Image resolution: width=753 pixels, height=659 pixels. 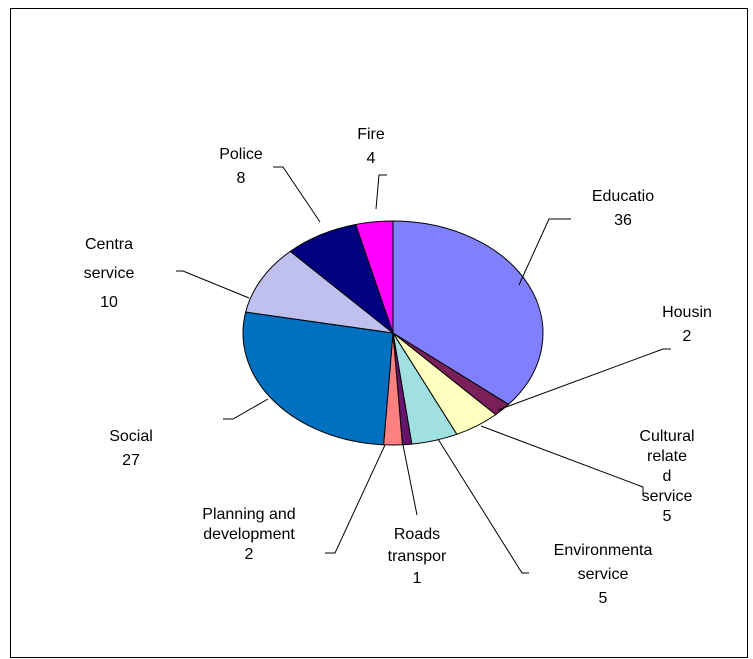 What do you see at coordinates (109, 302) in the screenshot?
I see `data-label-value: 10` at bounding box center [109, 302].